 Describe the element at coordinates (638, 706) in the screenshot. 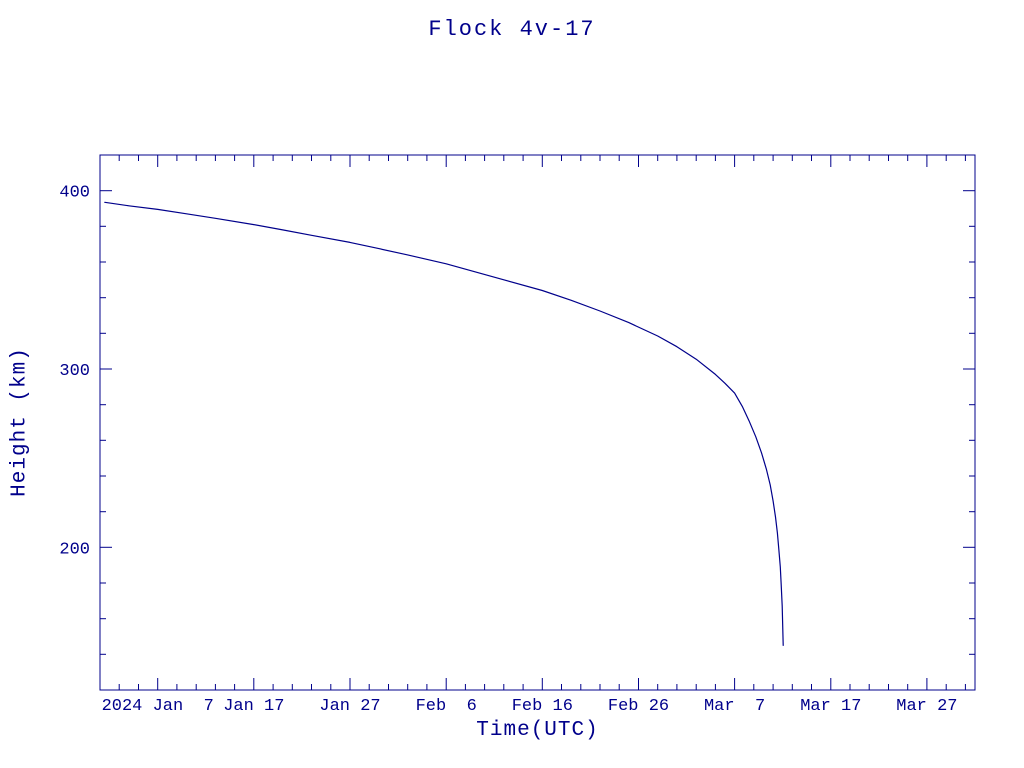

I see `x-tick-label: Feb 26` at that location.